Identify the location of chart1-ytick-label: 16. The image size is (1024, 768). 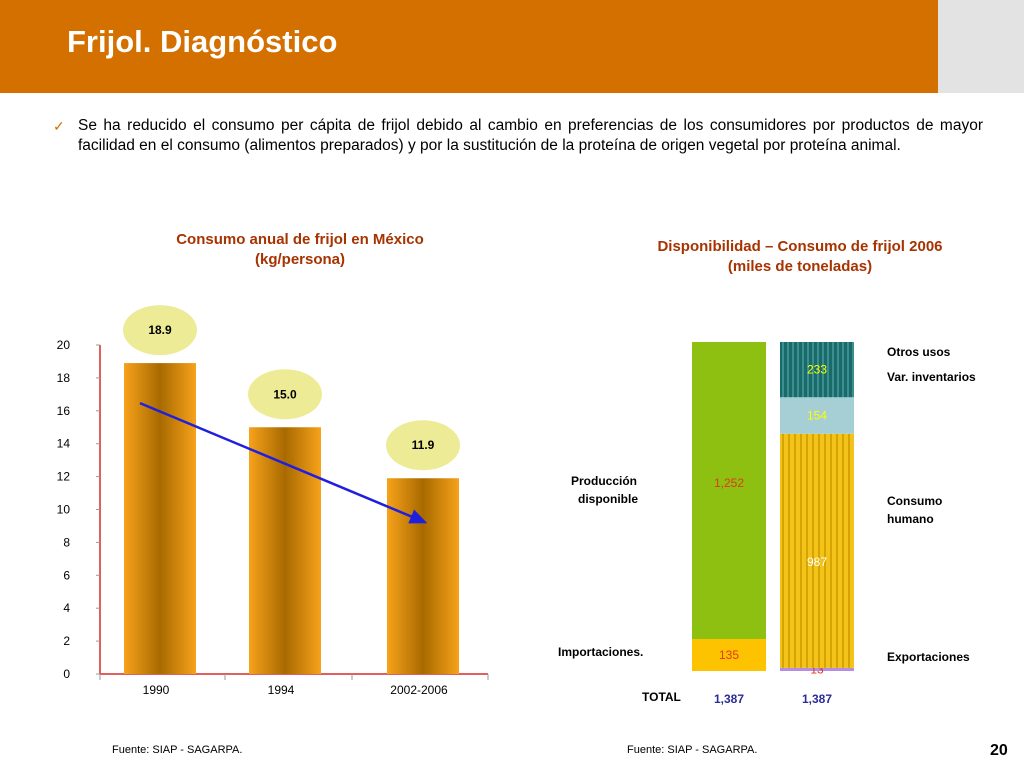
(64, 411).